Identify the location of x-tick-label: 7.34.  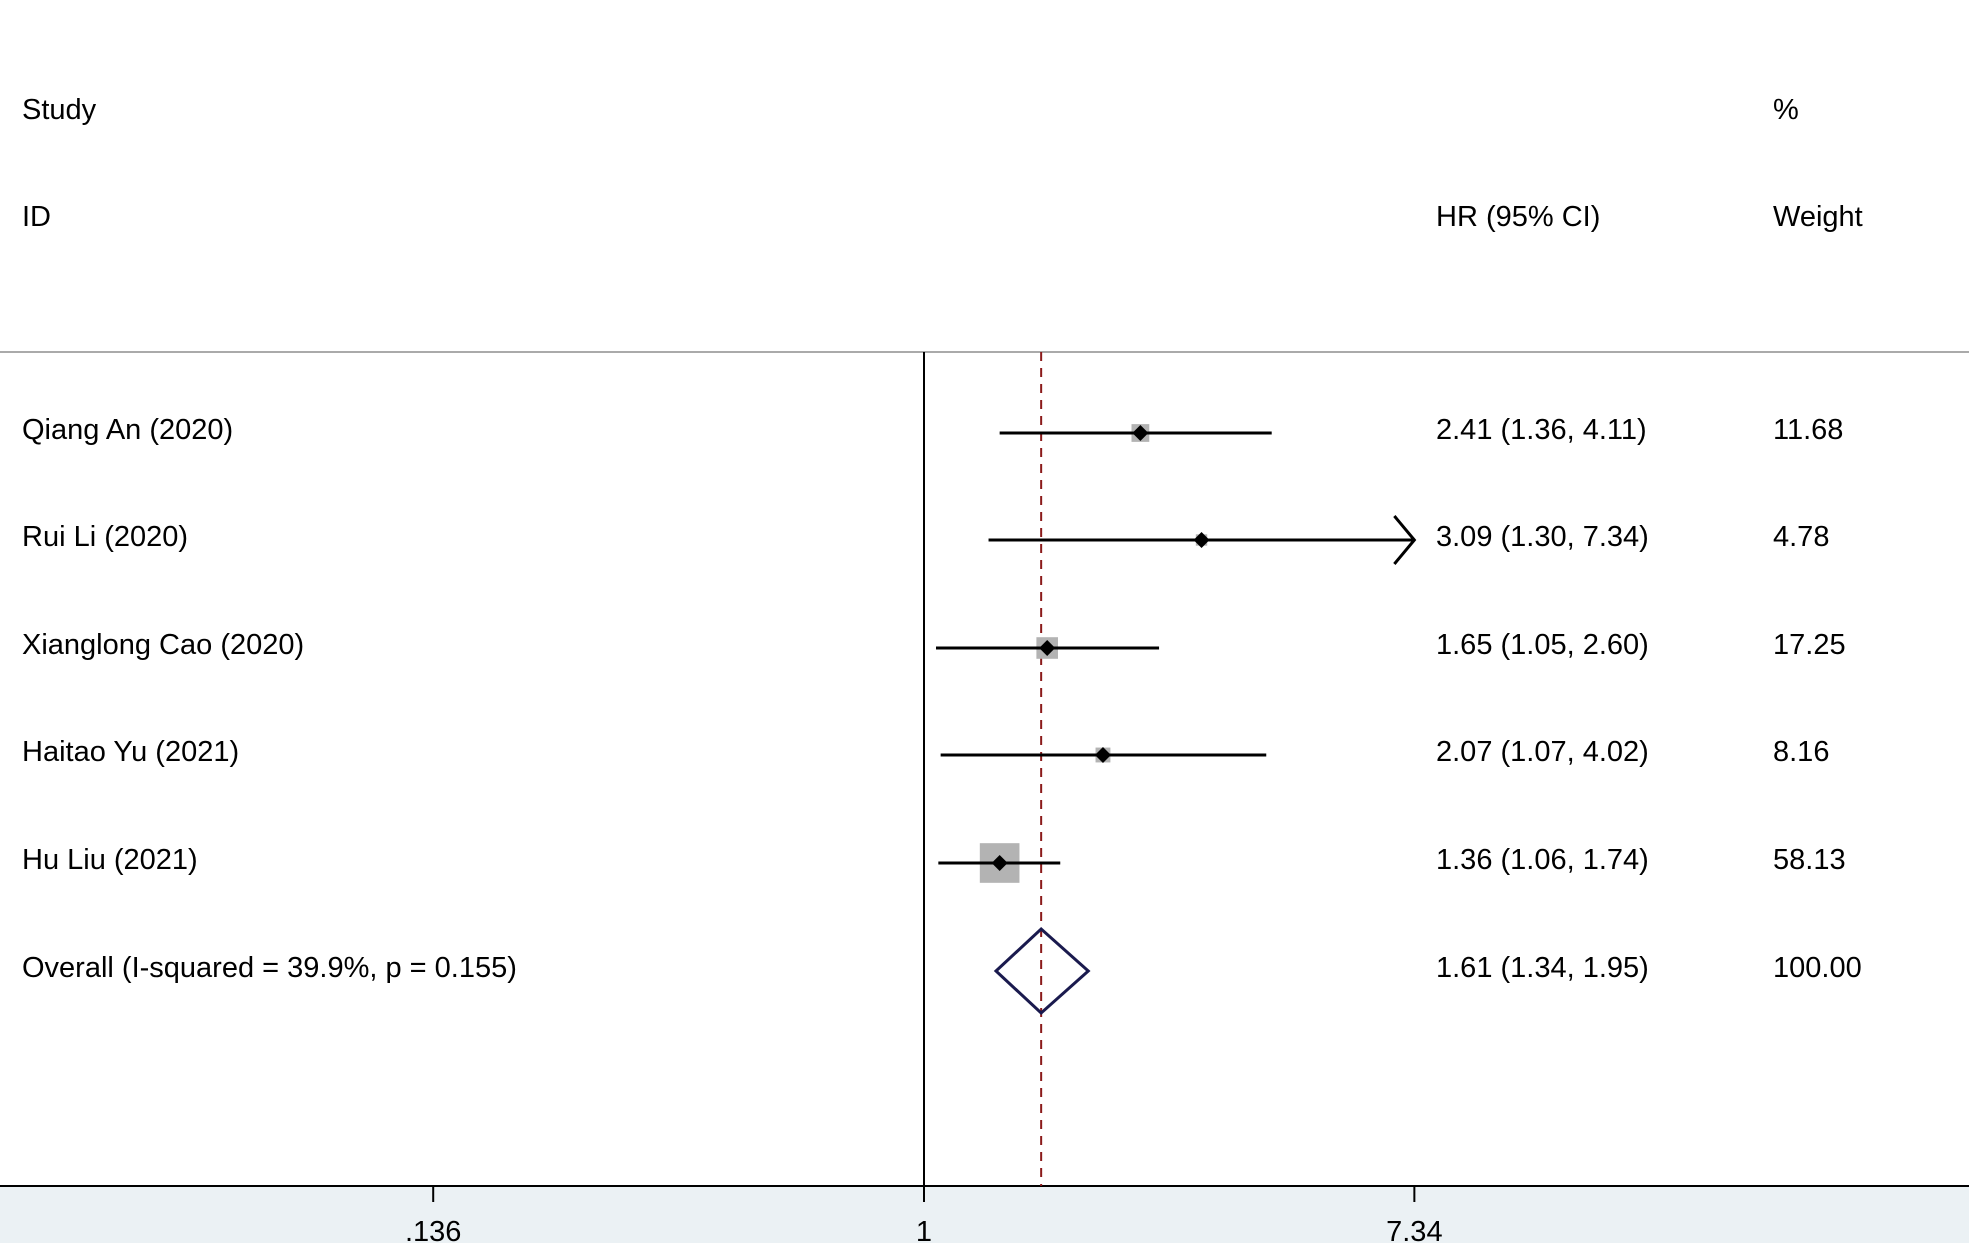
(1414, 1229).